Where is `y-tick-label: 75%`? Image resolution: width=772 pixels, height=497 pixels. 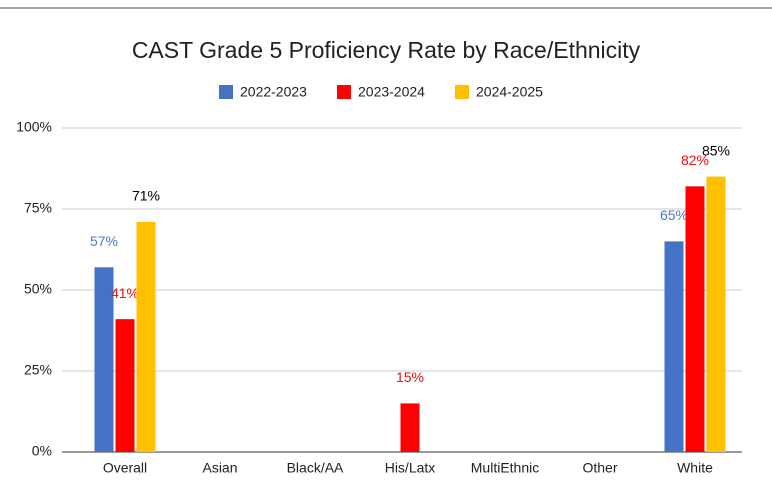 y-tick-label: 75% is located at coordinates (38, 208).